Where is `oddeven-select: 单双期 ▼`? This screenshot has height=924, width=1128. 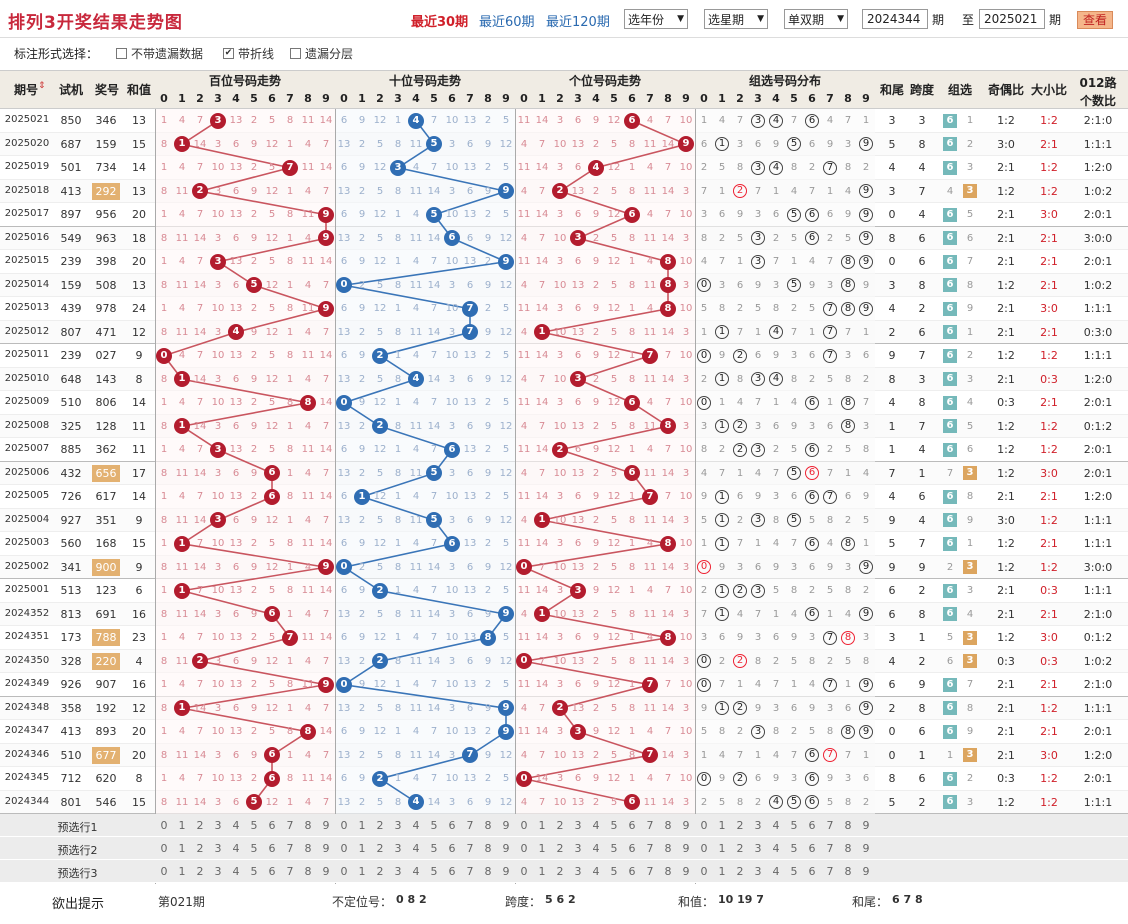 oddeven-select: 单双期 ▼ is located at coordinates (816, 19).